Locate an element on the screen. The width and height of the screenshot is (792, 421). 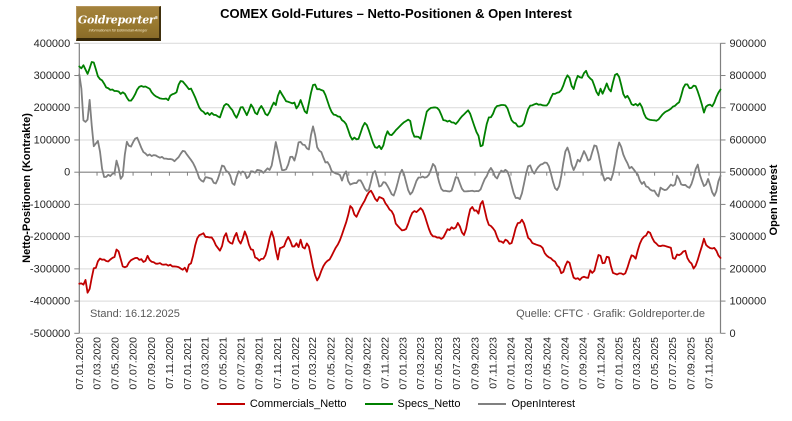
legend-label-commercials: Commercials_Netto is located at coordinates (298, 404).